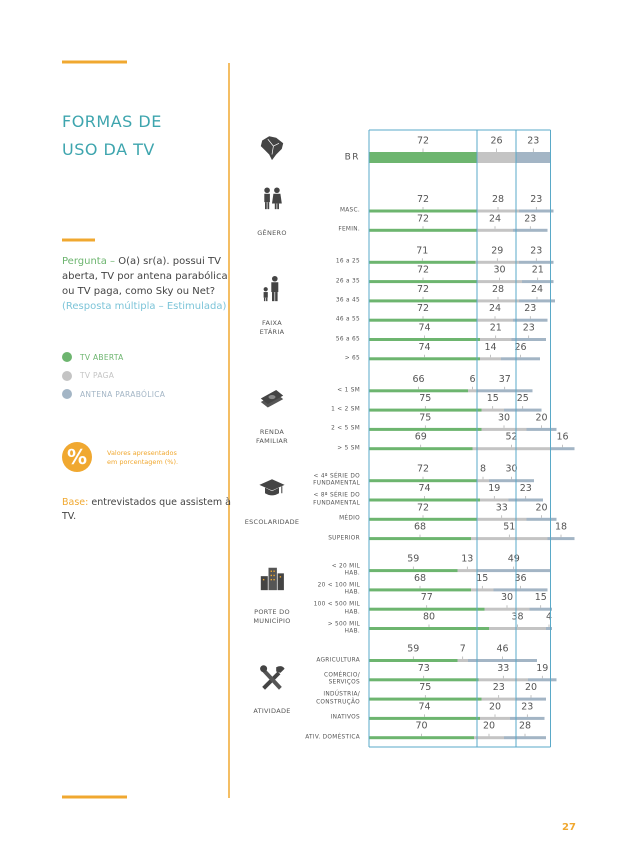 The image size is (638, 862). What do you see at coordinates (89, 261) in the screenshot?
I see `question-label: Pergunta –` at bounding box center [89, 261].